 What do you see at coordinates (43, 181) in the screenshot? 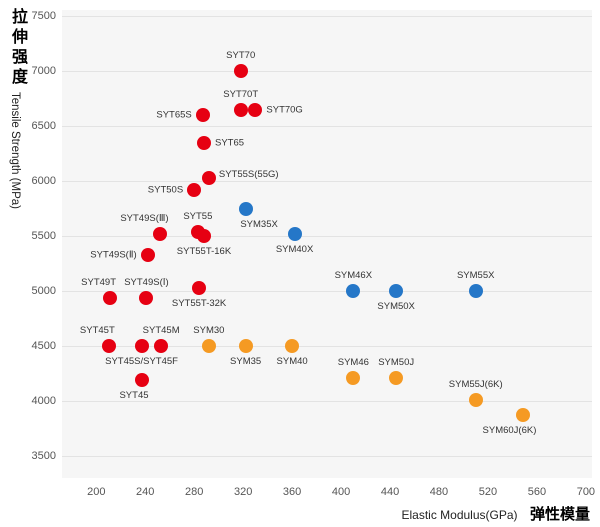
I see `y-tick-label: 6000` at bounding box center [43, 181].